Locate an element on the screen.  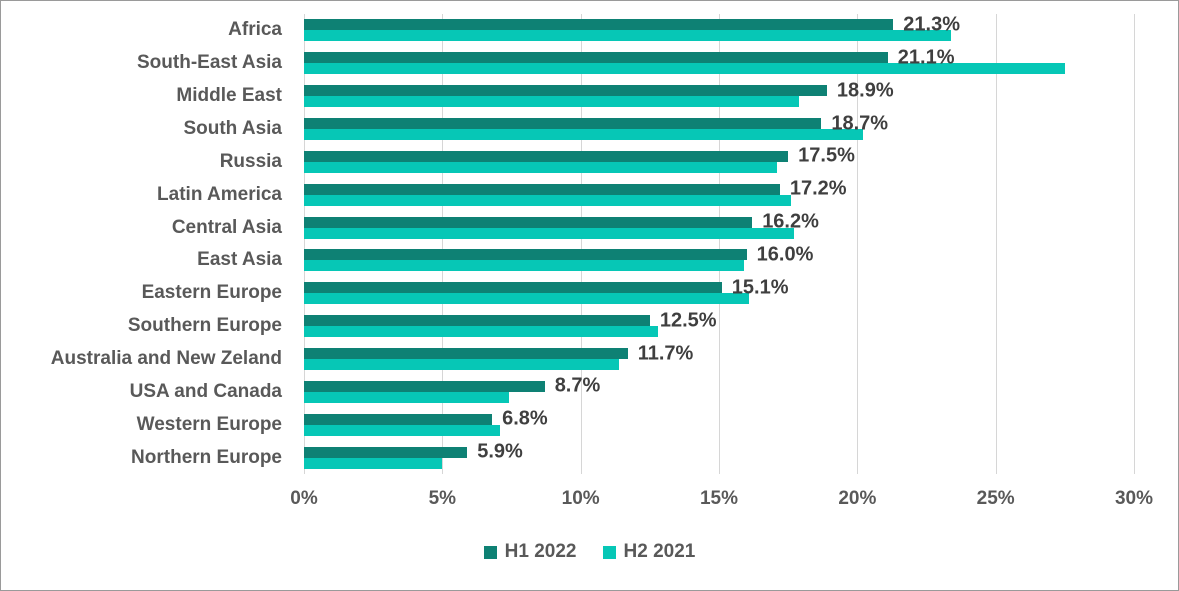
chart-row: Western Europe 6.8% is located at coordinates (567, 424).